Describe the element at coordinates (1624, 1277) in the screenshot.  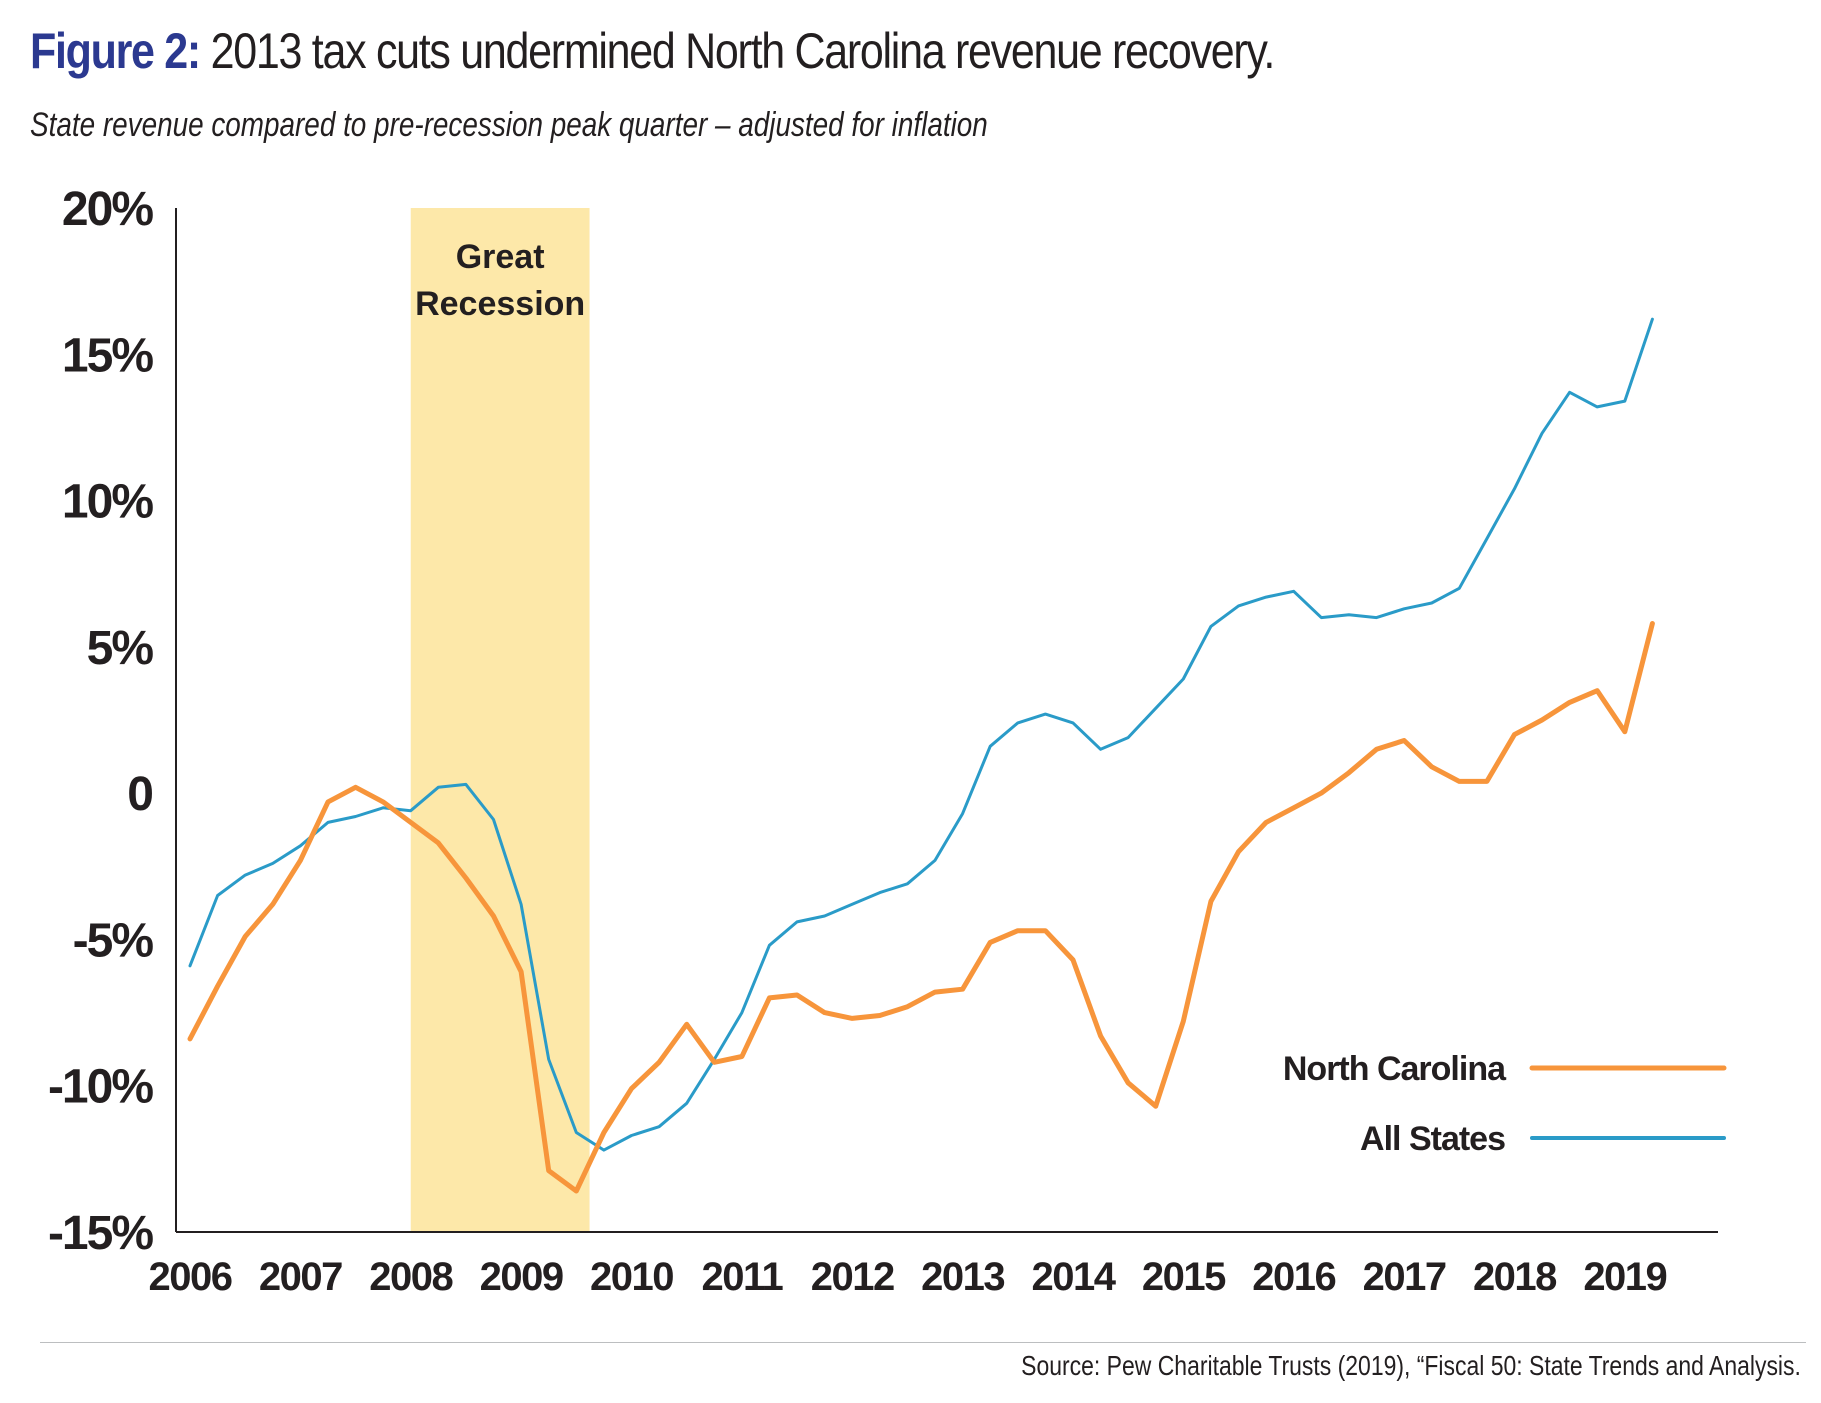
I see `x-tick-label: 2019` at that location.